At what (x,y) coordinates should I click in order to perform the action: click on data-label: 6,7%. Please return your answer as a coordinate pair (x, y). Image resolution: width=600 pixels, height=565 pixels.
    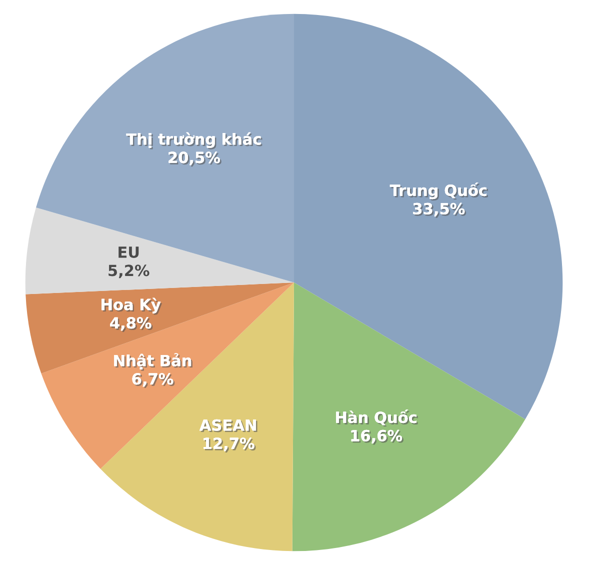
    Looking at the image, I should click on (153, 380).